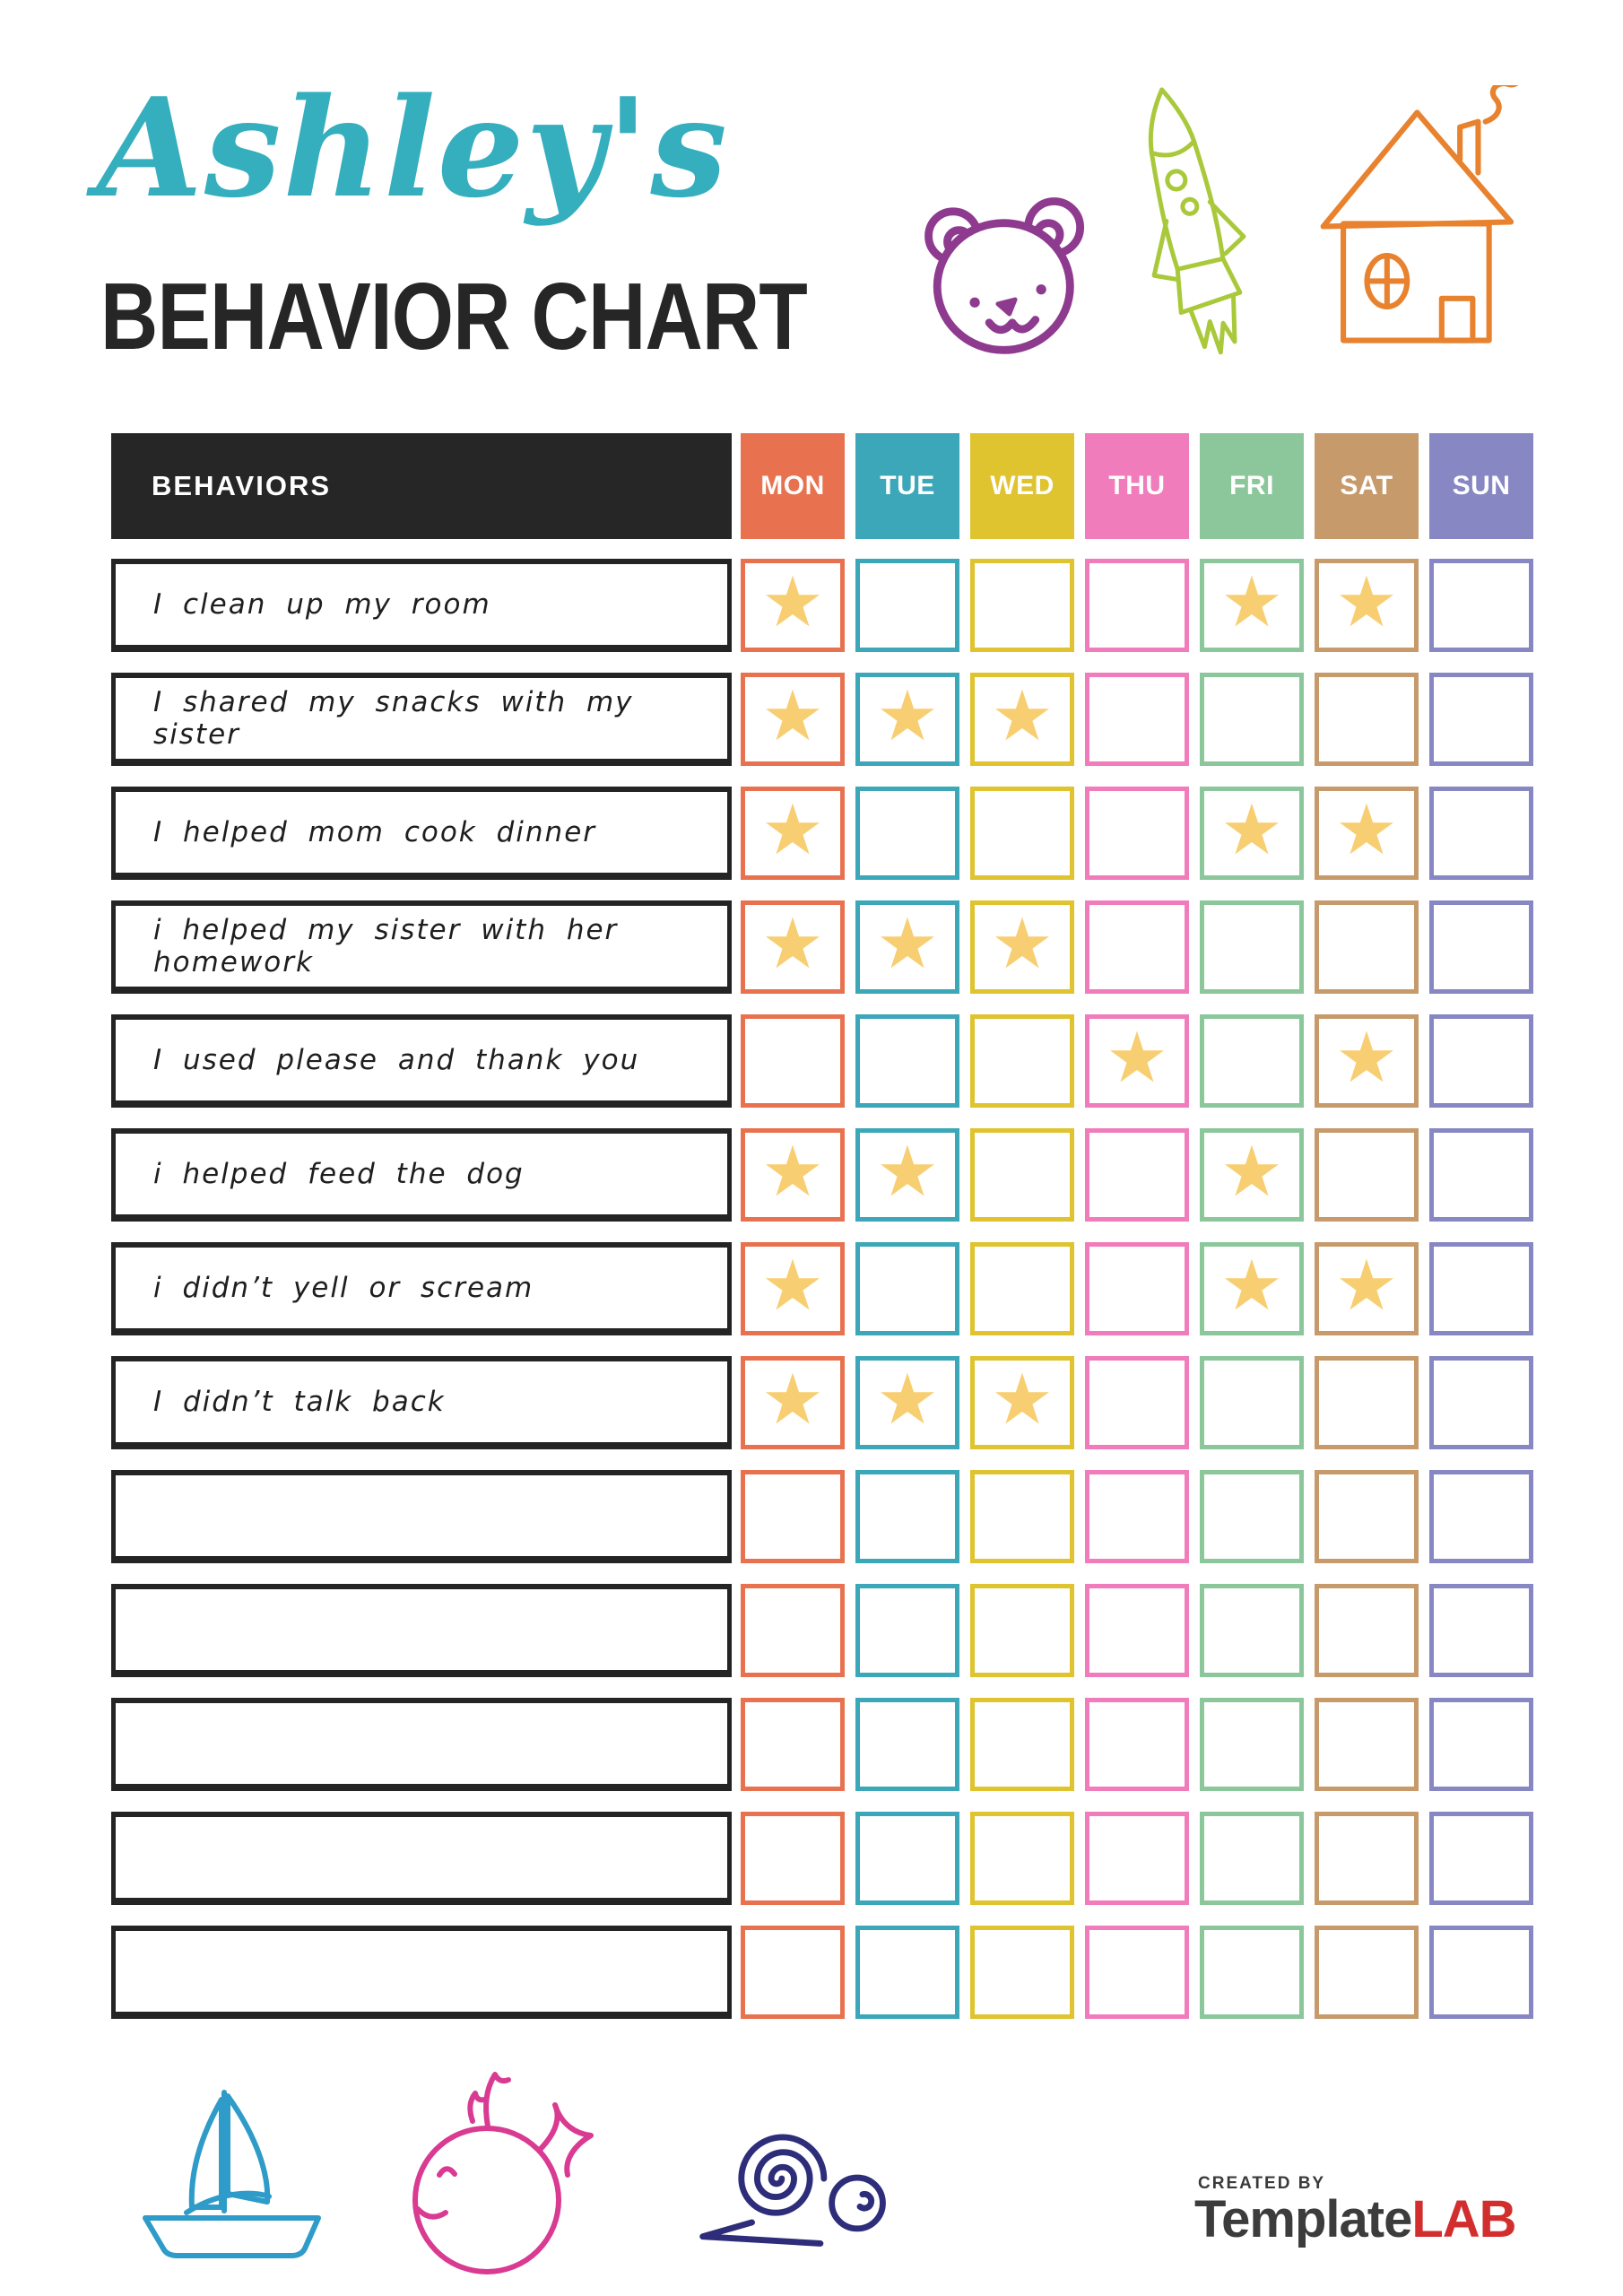 The image size is (1623, 2296). Describe the element at coordinates (1423, 218) in the screenshot. I see `house-icon` at that location.